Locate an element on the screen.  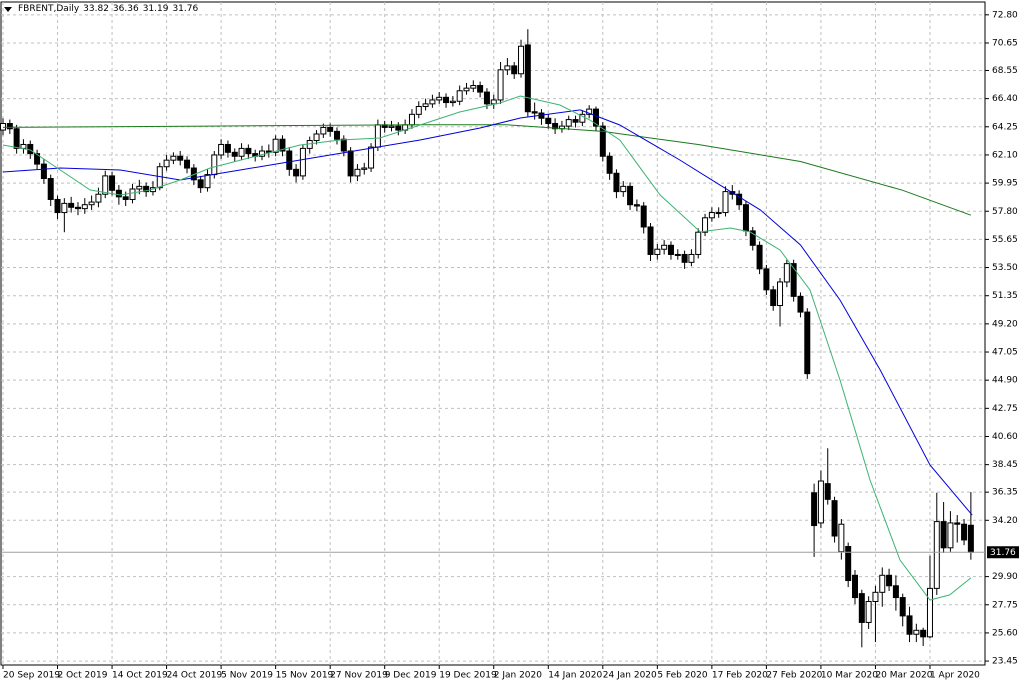
x-tick-label: 14 Jan 2020 is located at coordinates (575, 676).